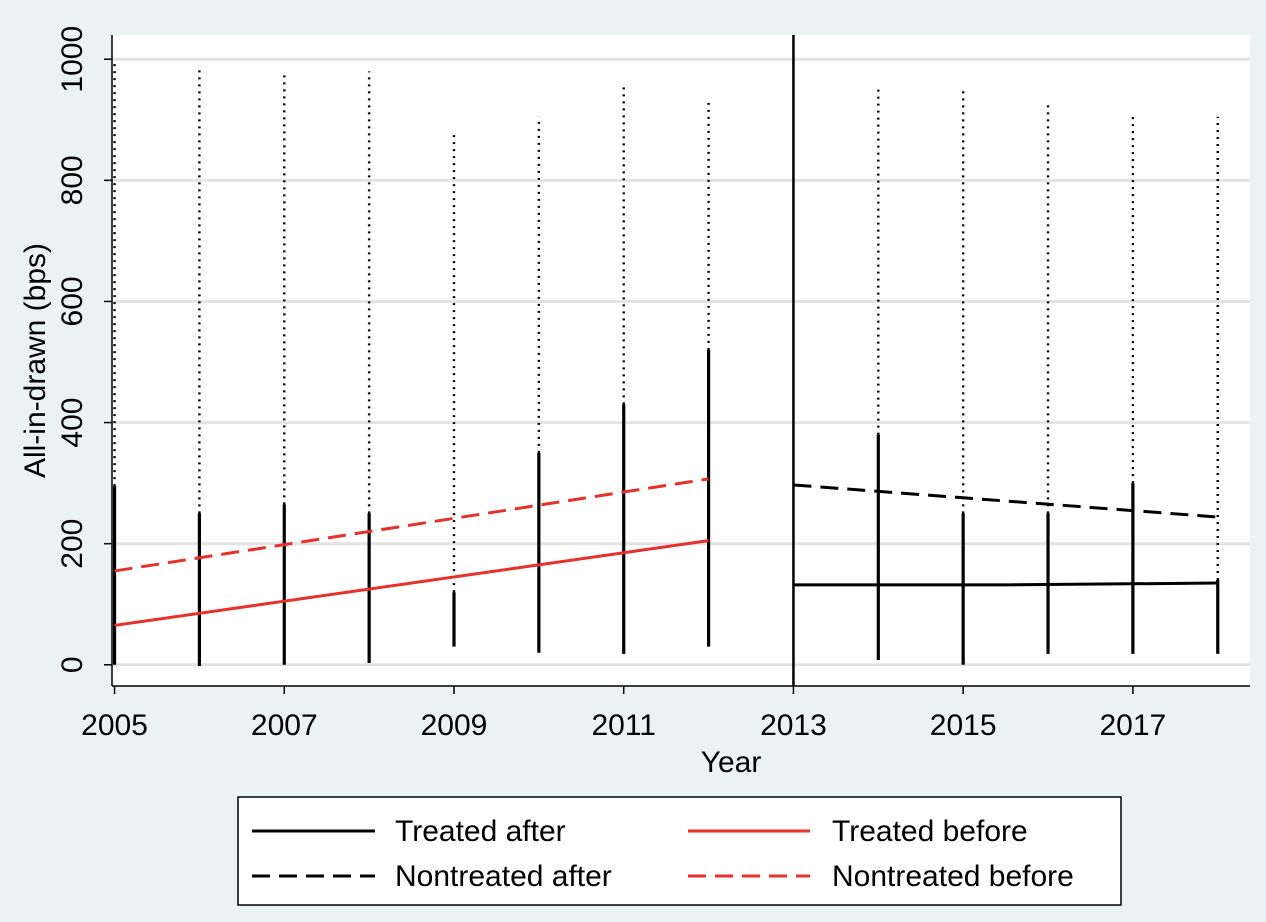 Image resolution: width=1266 pixels, height=922 pixels. What do you see at coordinates (480, 831) in the screenshot?
I see `legend-label: Treated after` at bounding box center [480, 831].